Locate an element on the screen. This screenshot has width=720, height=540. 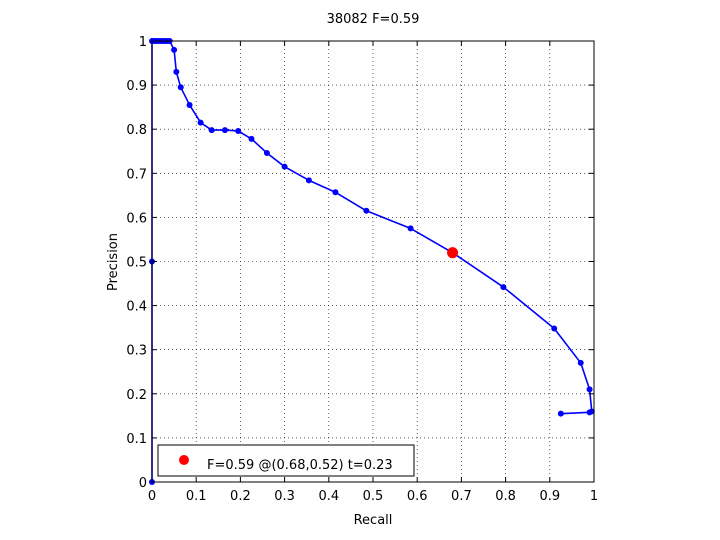
legend: F=0.59 @(0.68,0.52) t=0.23 is located at coordinates (286, 460).